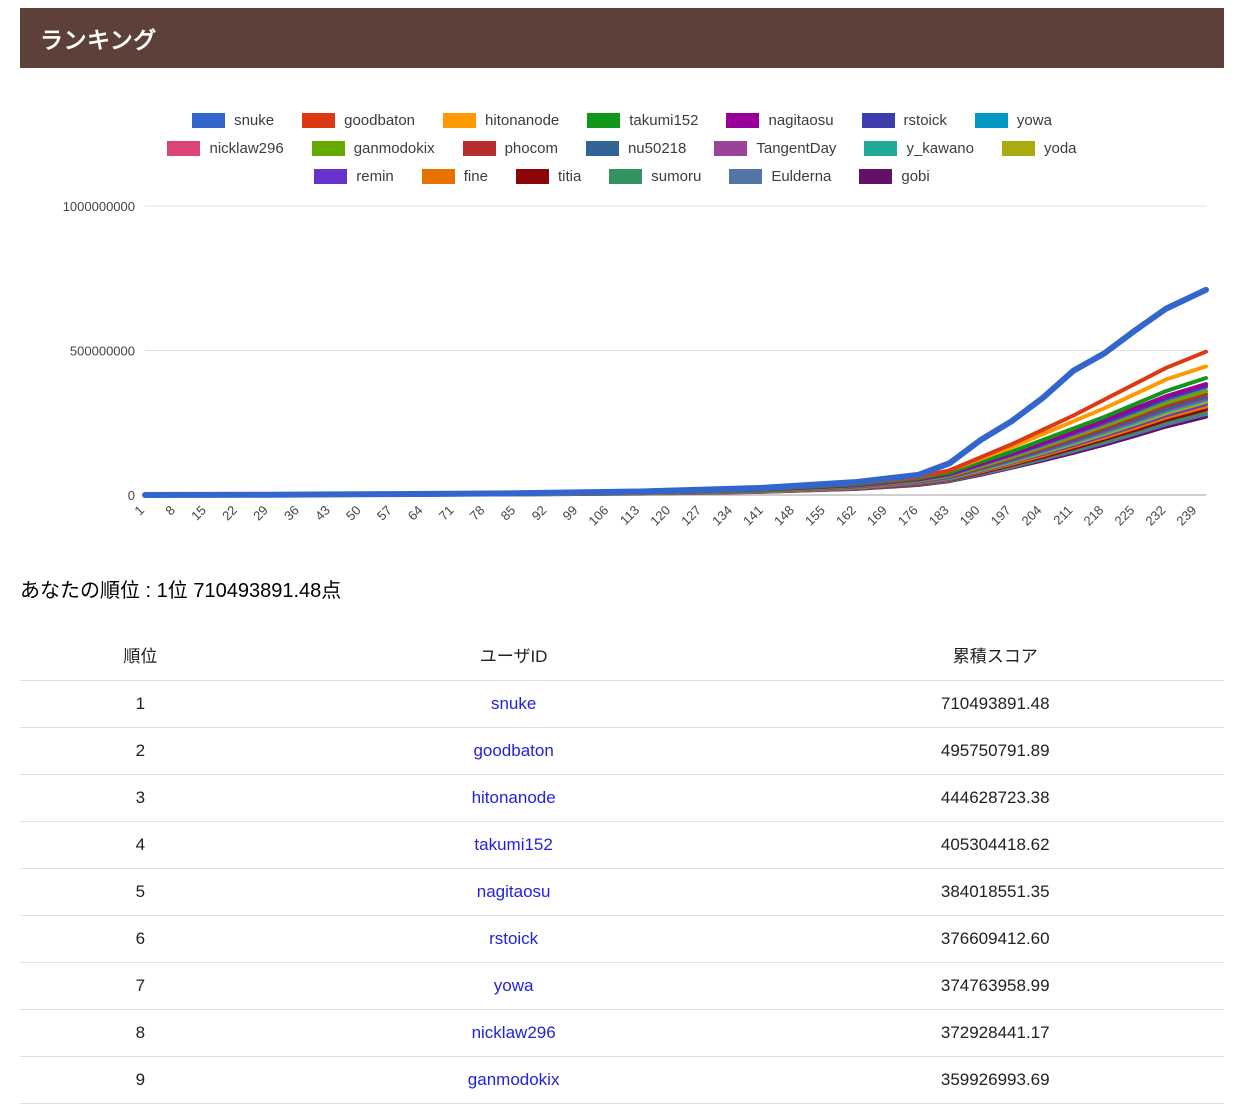 The width and height of the screenshot is (1244, 1116). I want to click on legend-item-nagitaosu: nagitaosu, so click(780, 120).